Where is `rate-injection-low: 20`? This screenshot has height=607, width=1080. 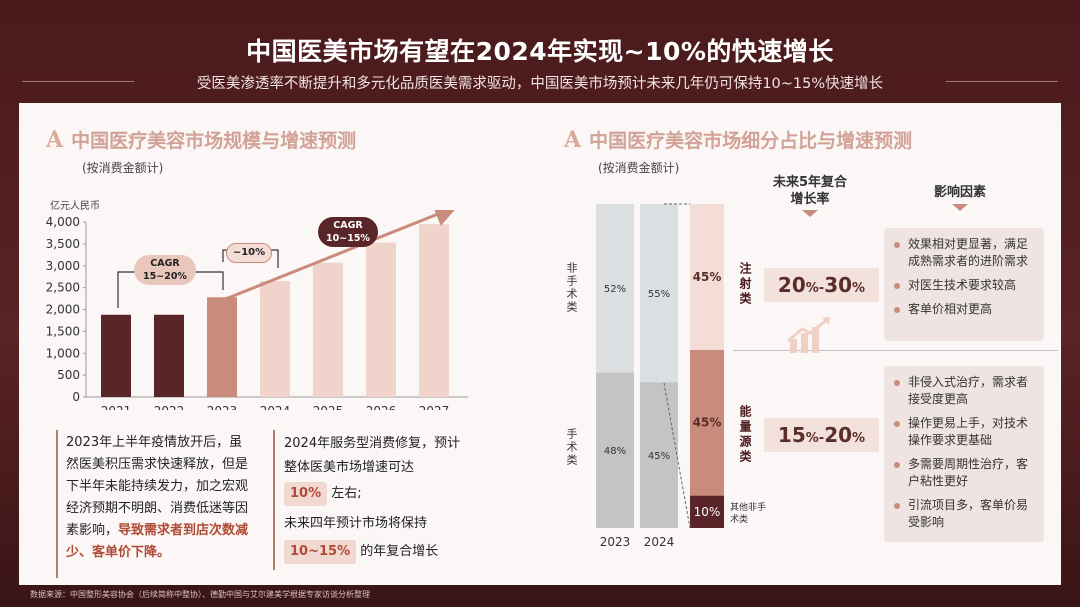
rate-injection-low: 20 is located at coordinates (791, 285).